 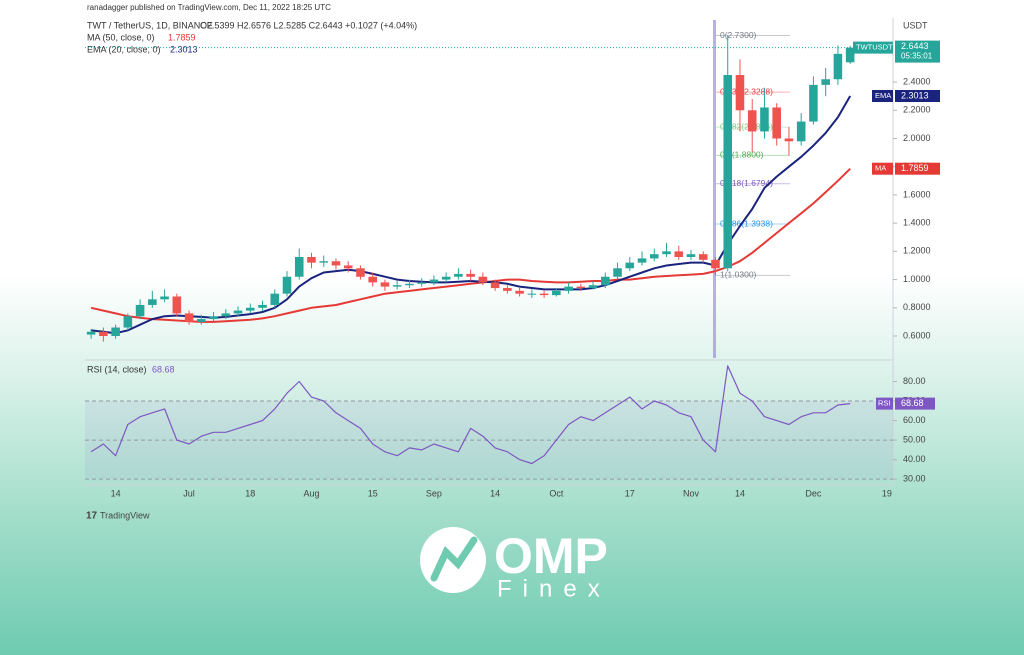 I want to click on rsi-value-label: 68.68, so click(x=912, y=403).